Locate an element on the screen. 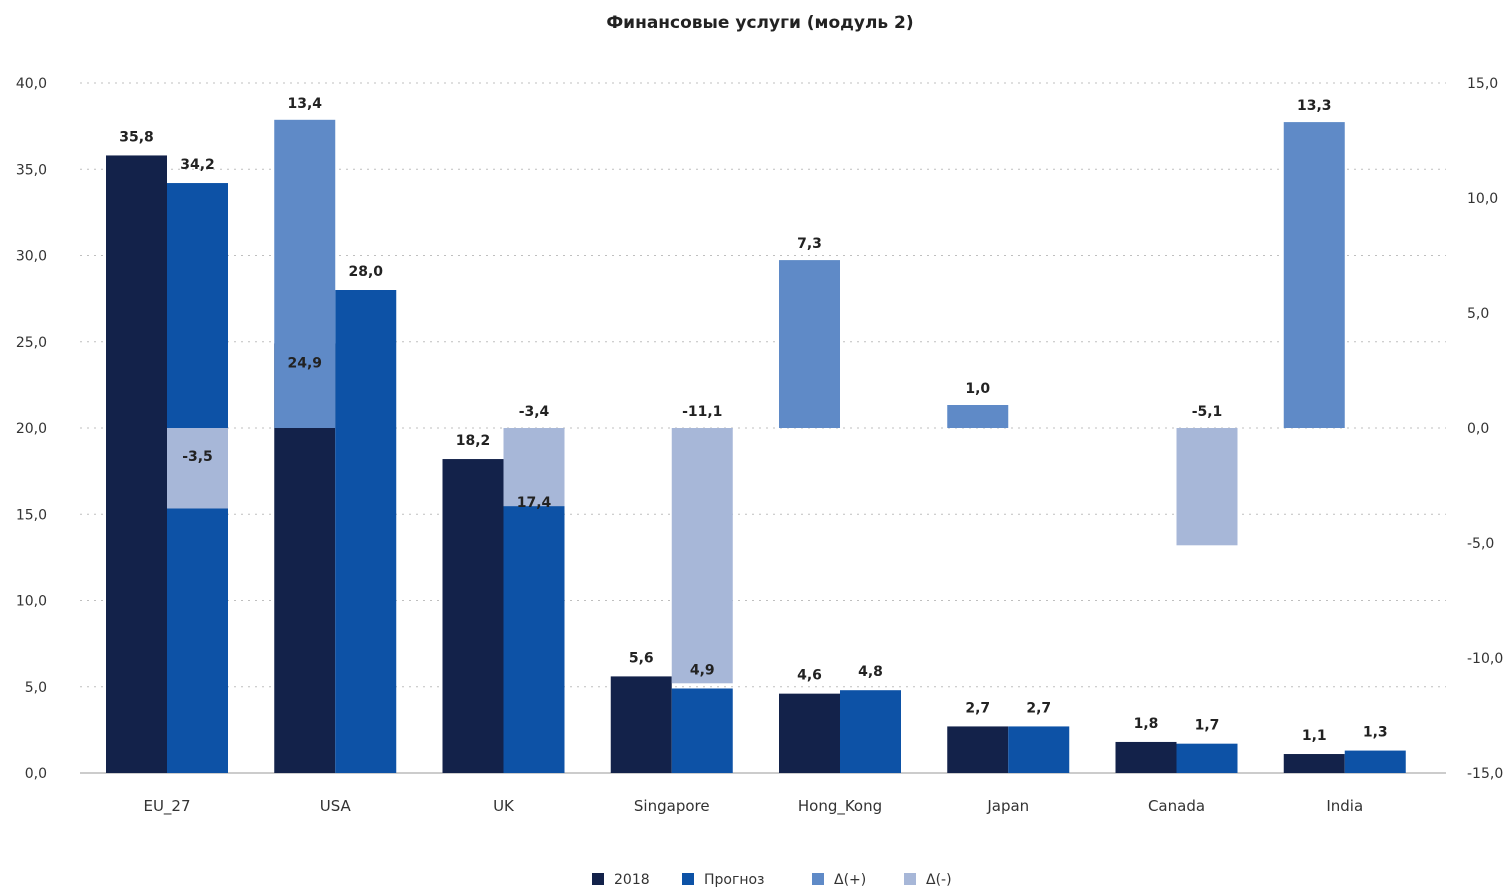 The height and width of the screenshot is (888, 1508). data-label: 1,1 is located at coordinates (1314, 736).